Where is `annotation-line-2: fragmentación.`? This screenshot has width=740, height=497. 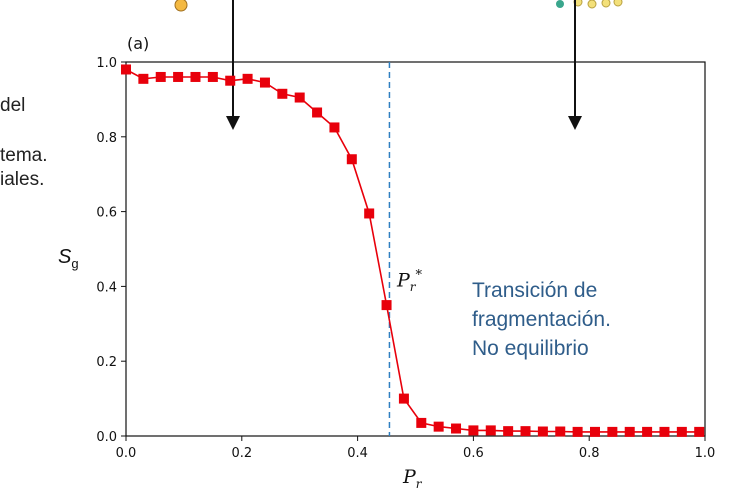 annotation-line-2: fragmentación. is located at coordinates (541, 319).